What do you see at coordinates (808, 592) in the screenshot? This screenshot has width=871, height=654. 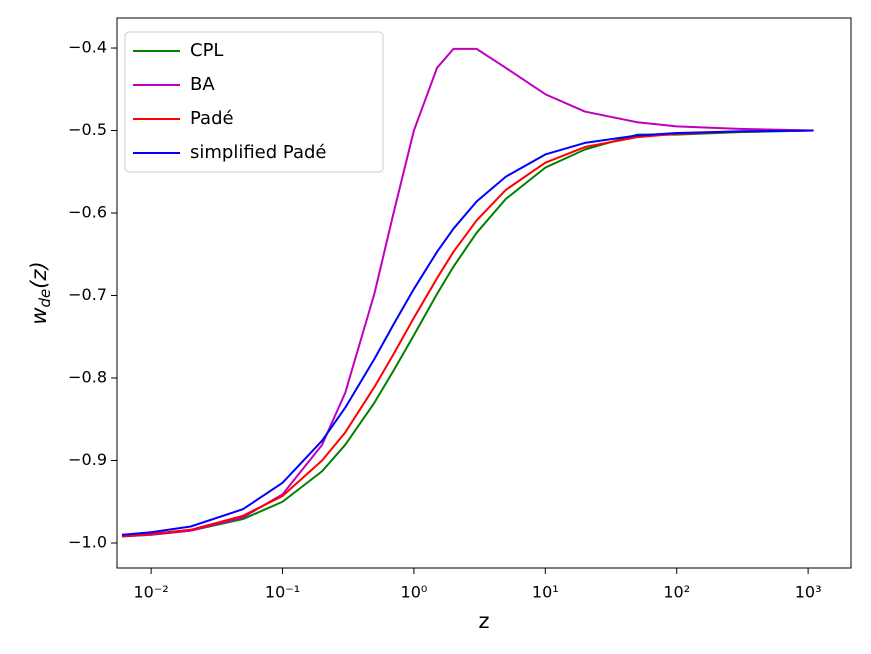 I see `x-tick-label: 10³` at bounding box center [808, 592].